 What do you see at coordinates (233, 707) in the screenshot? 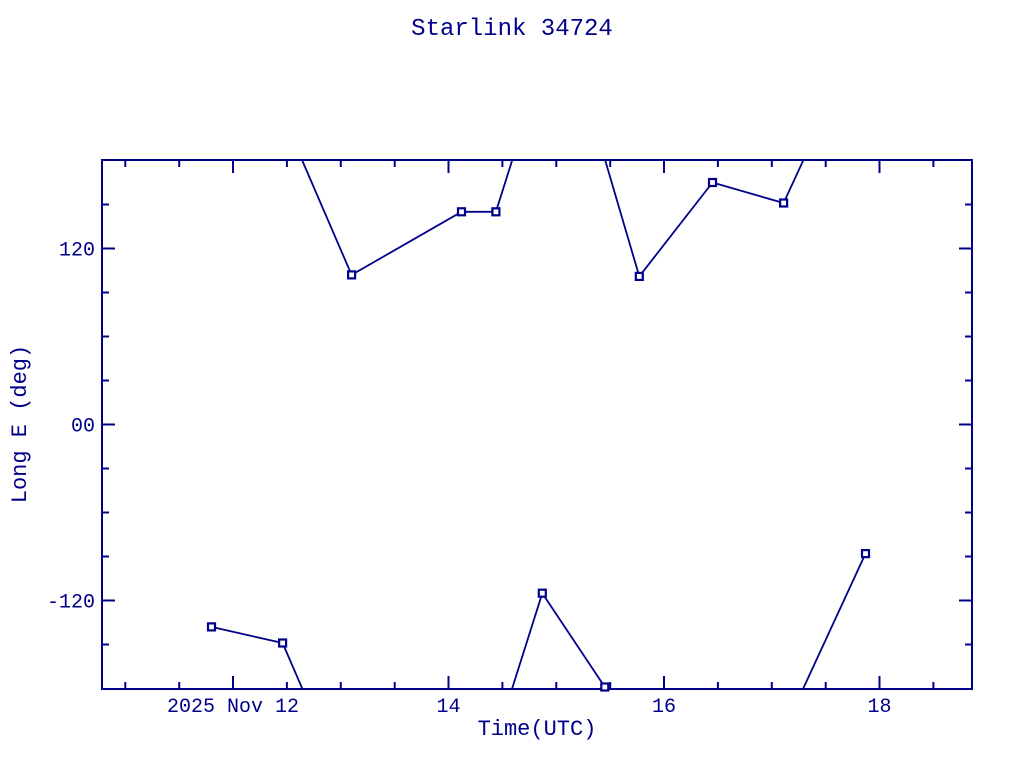
I see `x-tick-label: 2025 Nov 12` at bounding box center [233, 707].